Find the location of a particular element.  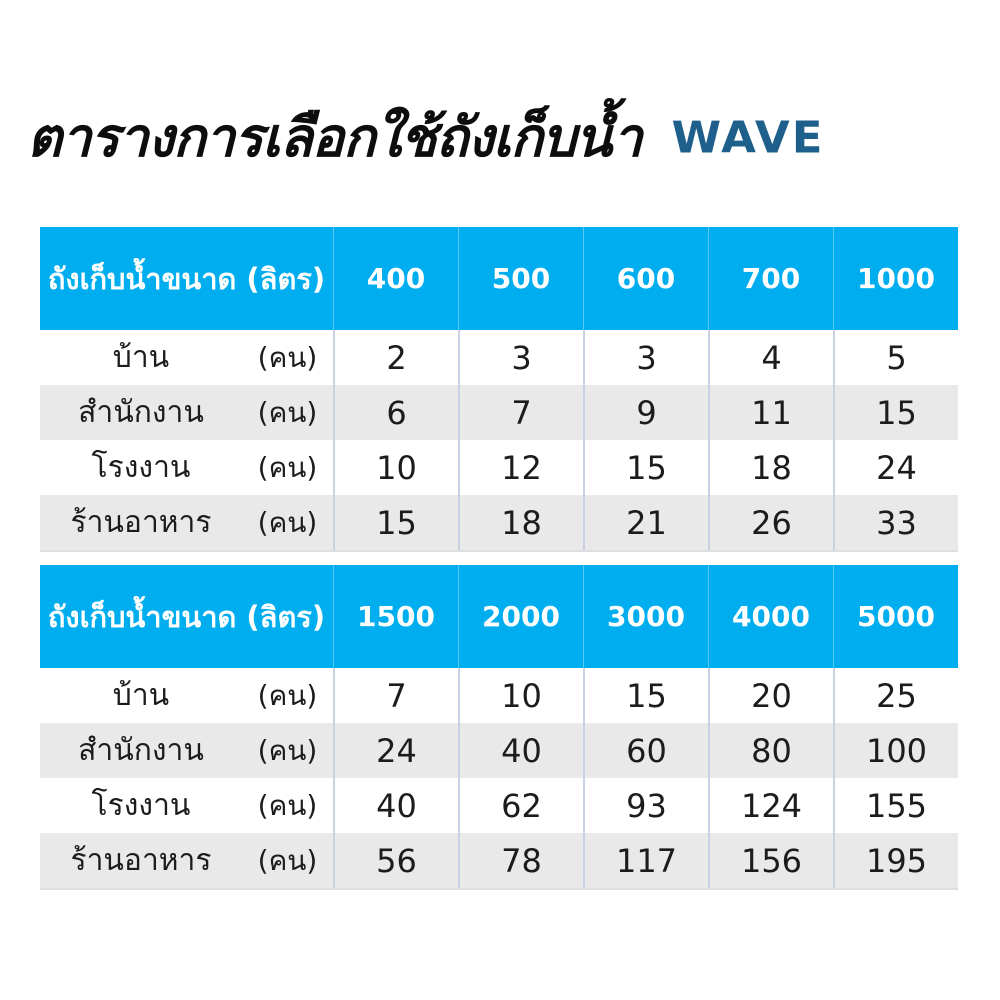

value-cell: 155 is located at coordinates (895, 805).